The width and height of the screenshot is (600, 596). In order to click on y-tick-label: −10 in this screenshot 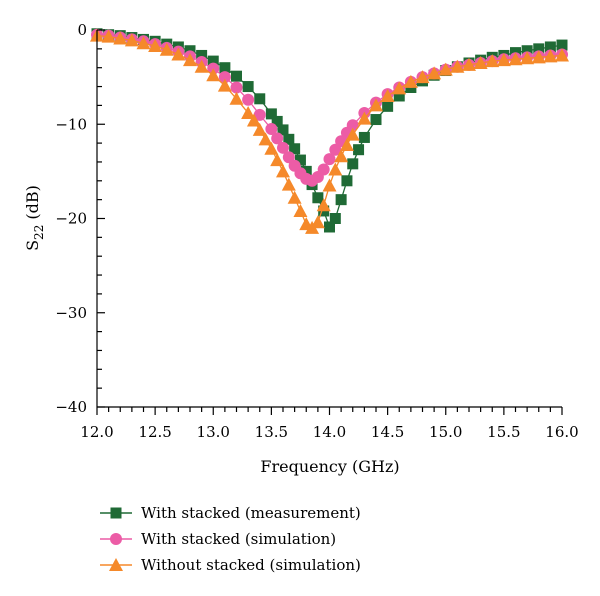, I will do `click(71, 124)`.